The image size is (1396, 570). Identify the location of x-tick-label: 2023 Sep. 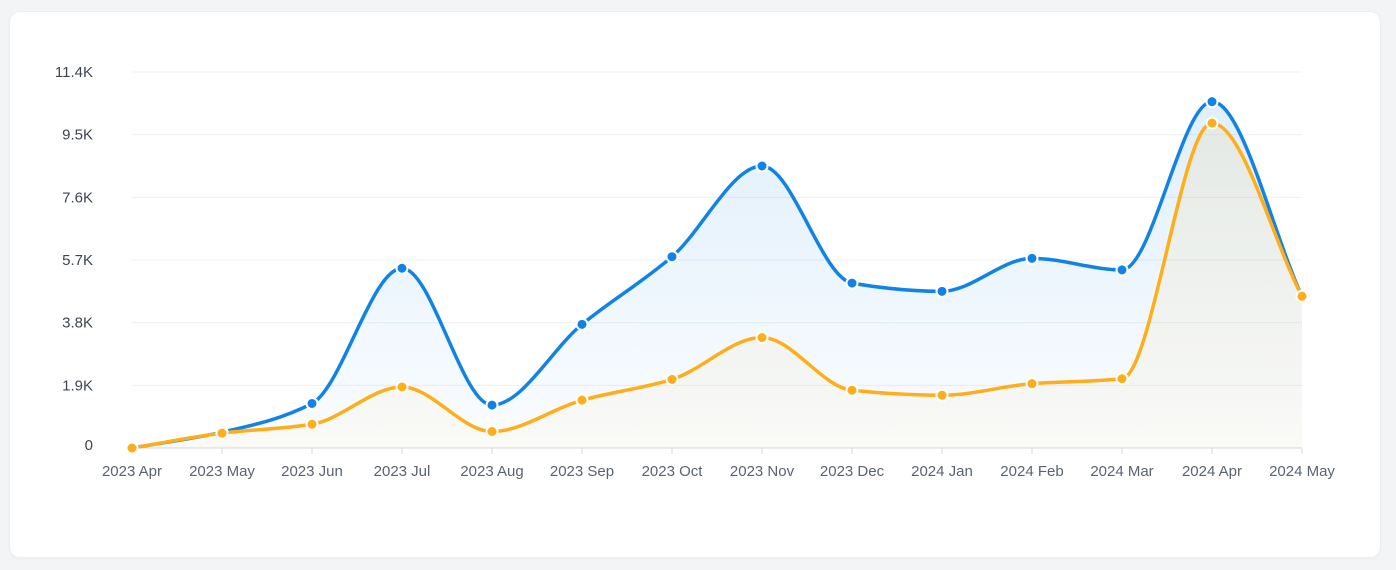
(582, 471).